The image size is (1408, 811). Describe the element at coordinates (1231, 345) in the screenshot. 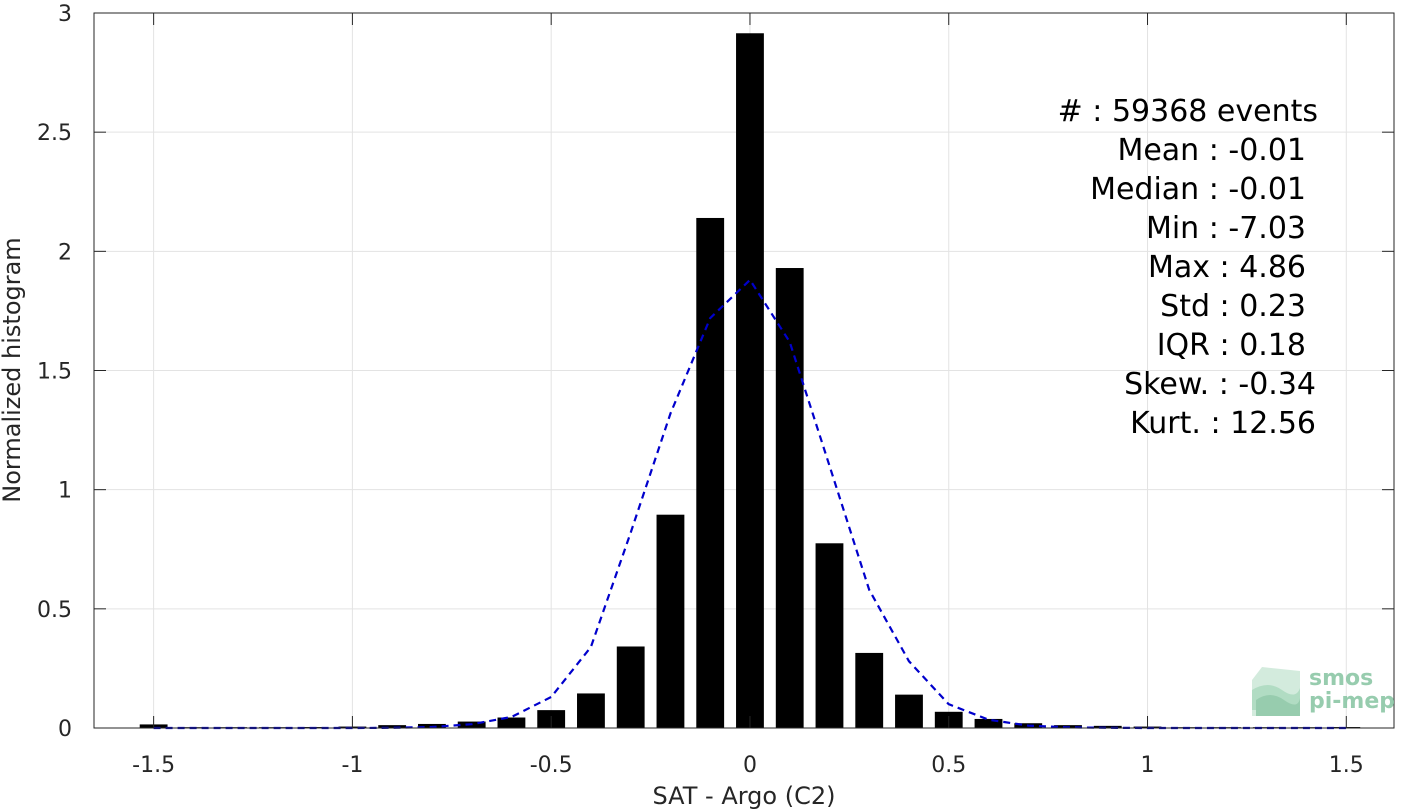

I see `stat-iqr: IQR : 0.18` at that location.